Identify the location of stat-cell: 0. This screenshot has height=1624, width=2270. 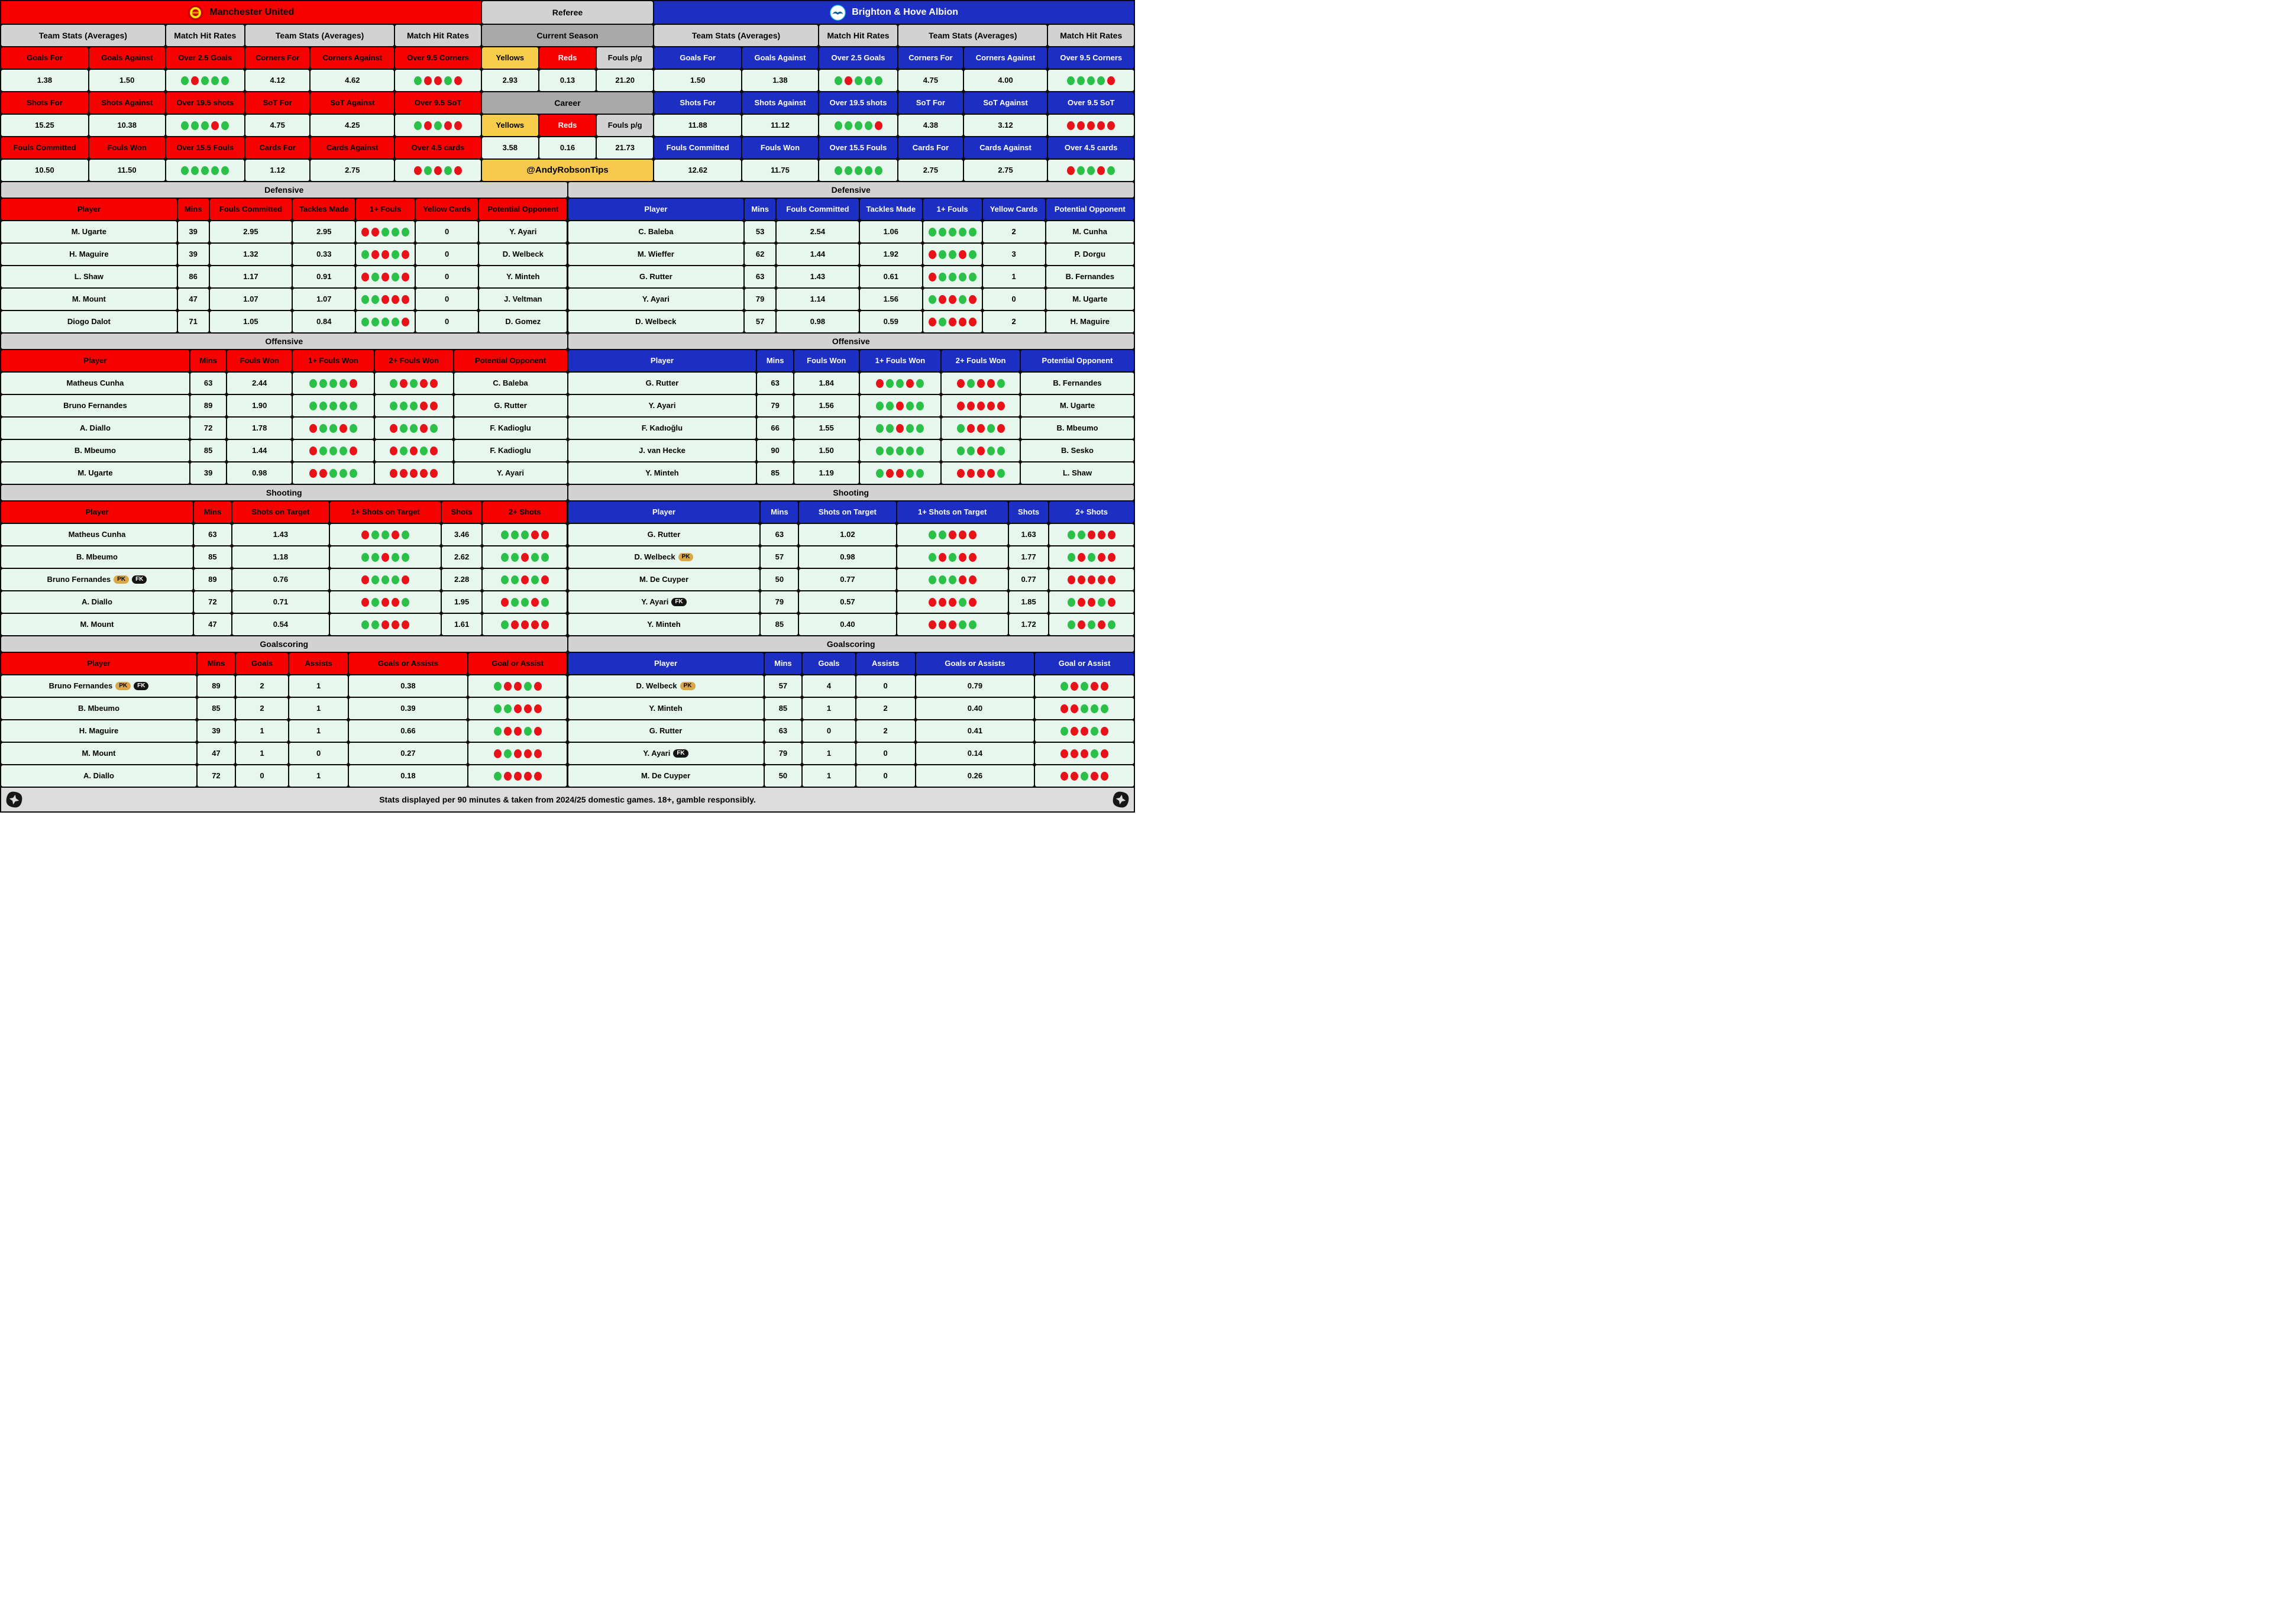
(447, 322).